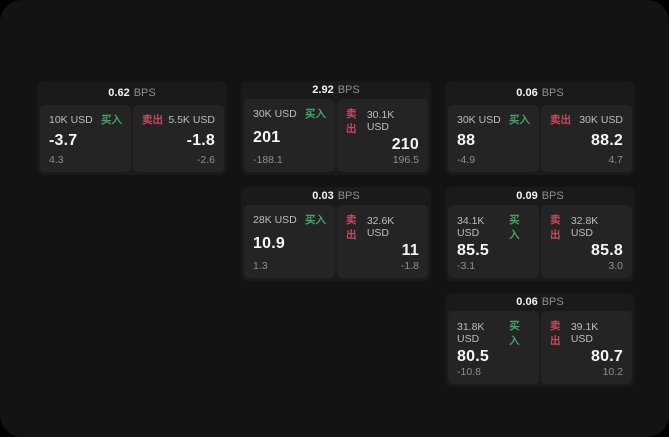 This screenshot has height=437, width=669. Describe the element at coordinates (493, 138) in the screenshot. I see `buy-panel: 30K USD 买入 88 -4.9` at that location.